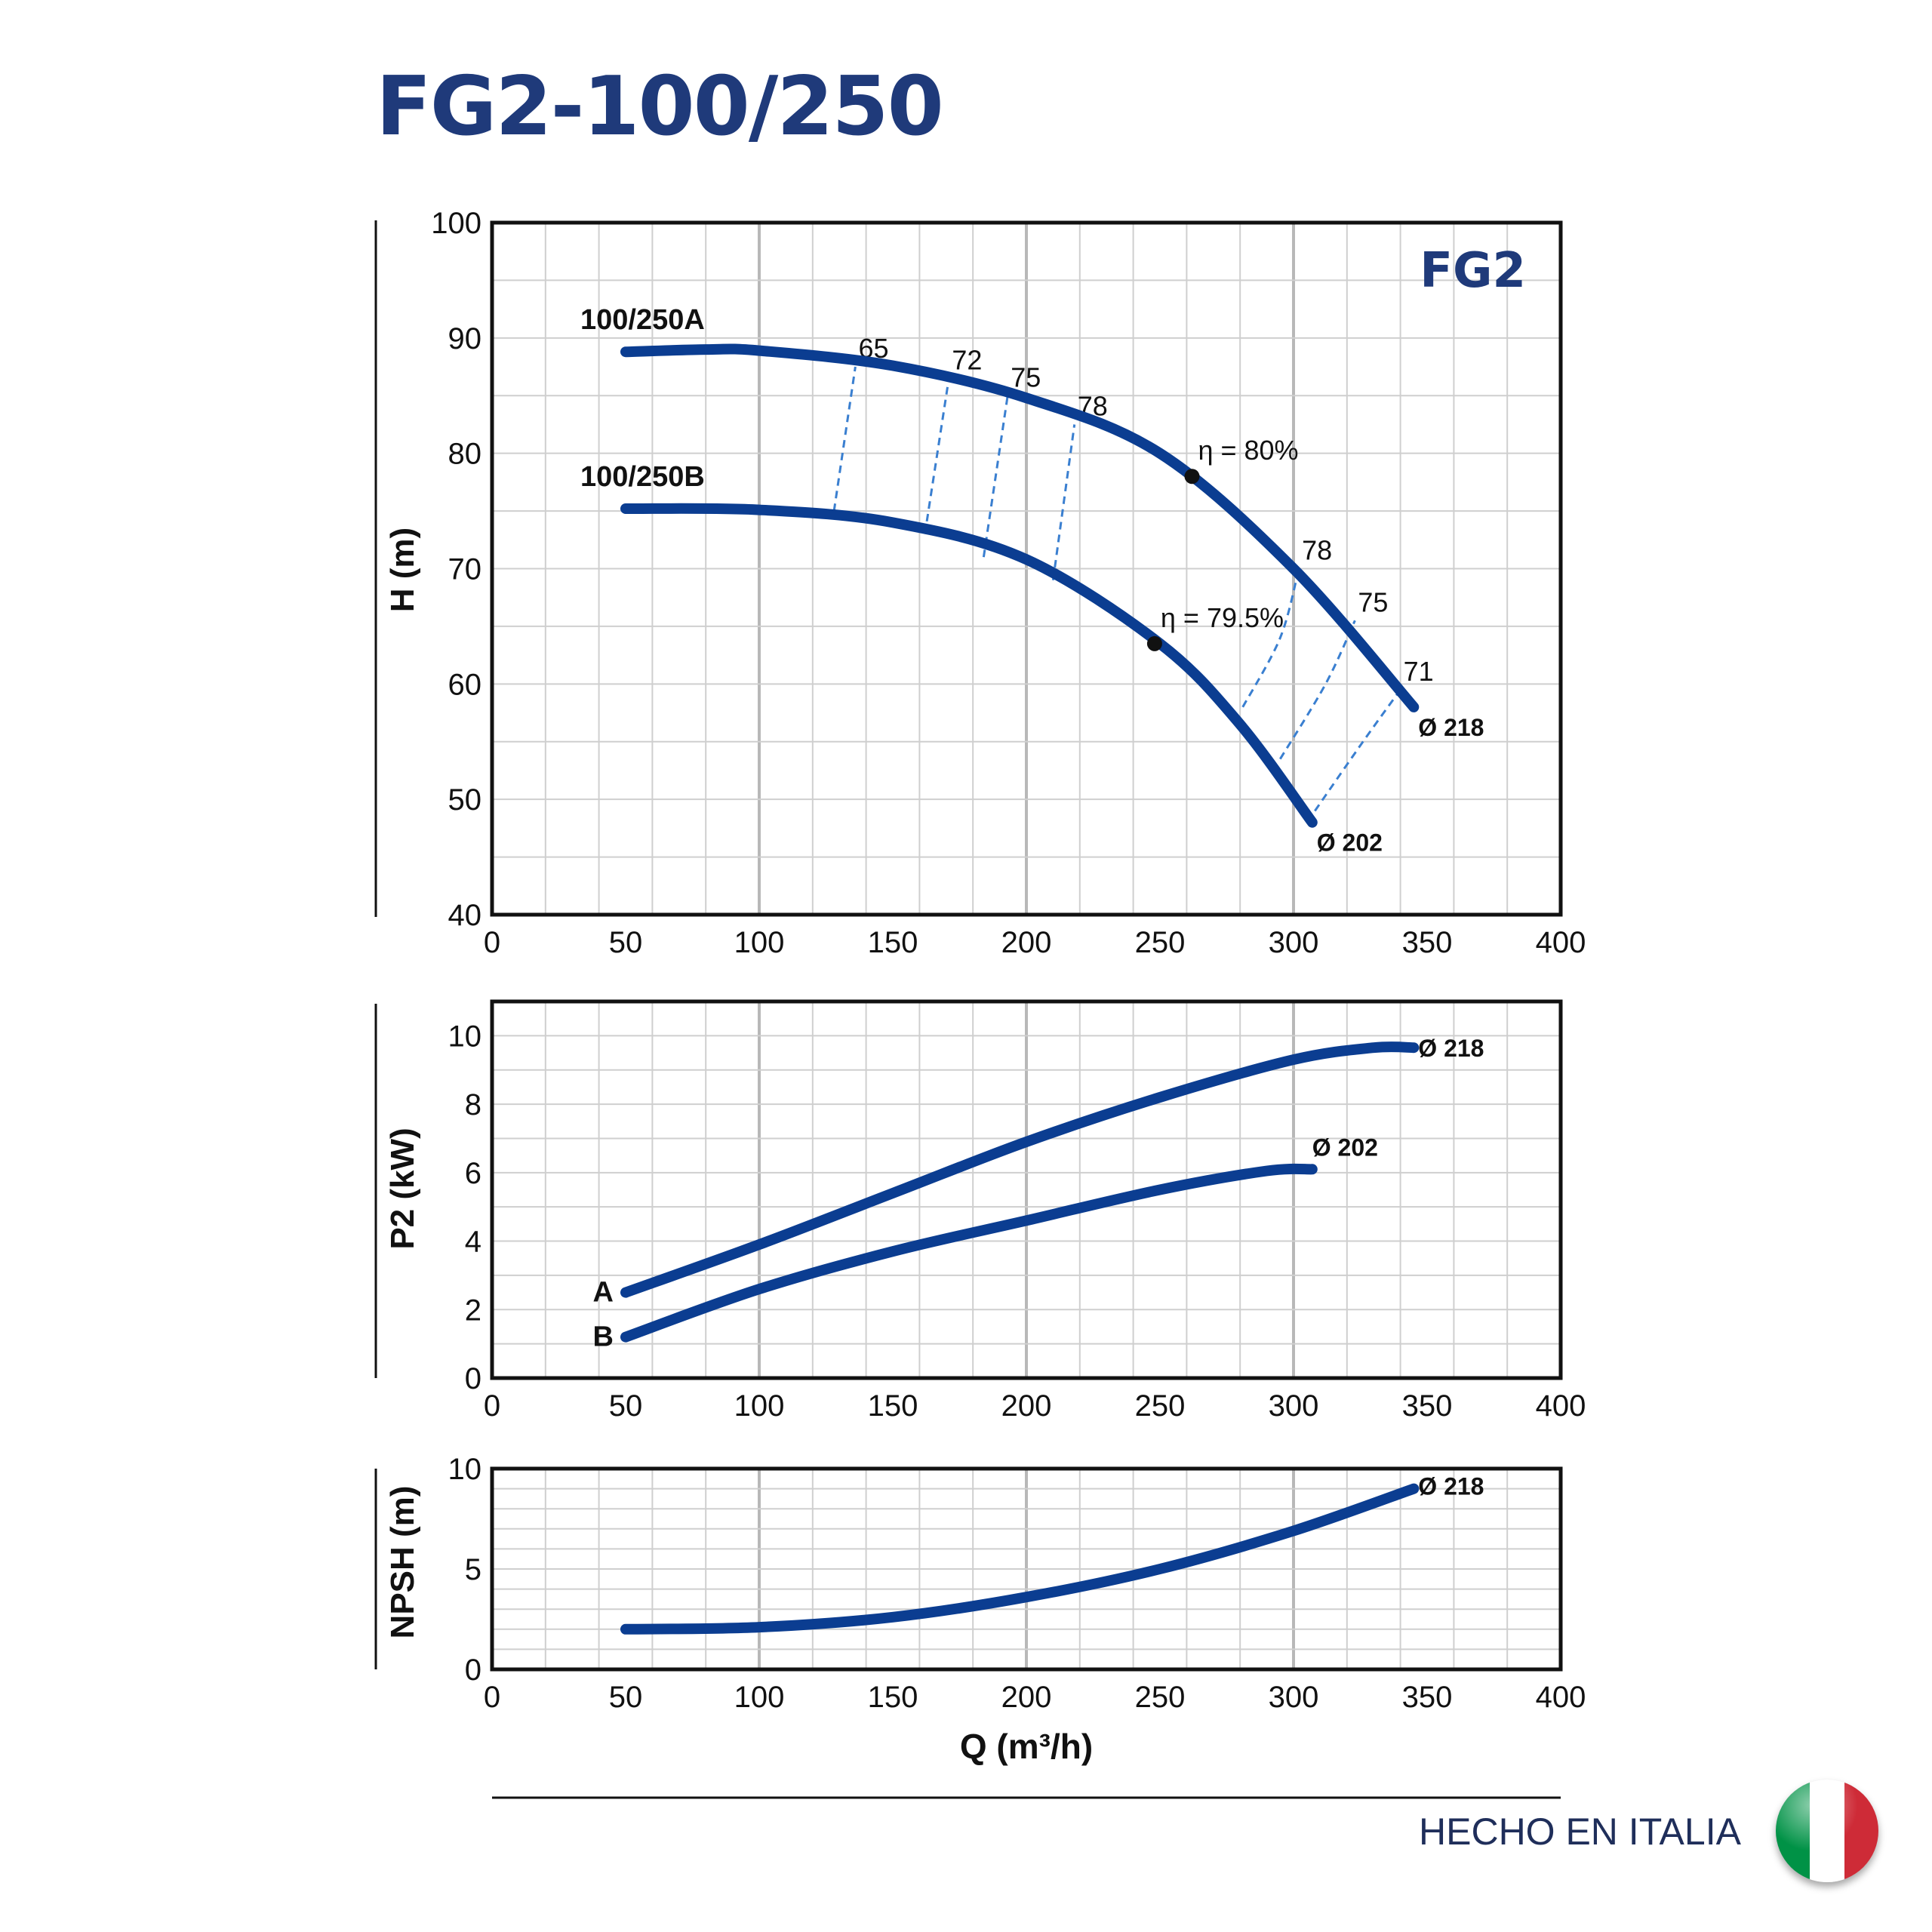 The height and width of the screenshot is (1932, 1932). What do you see at coordinates (1473, 271) in the screenshot?
I see `chart-badge: FG2` at bounding box center [1473, 271].